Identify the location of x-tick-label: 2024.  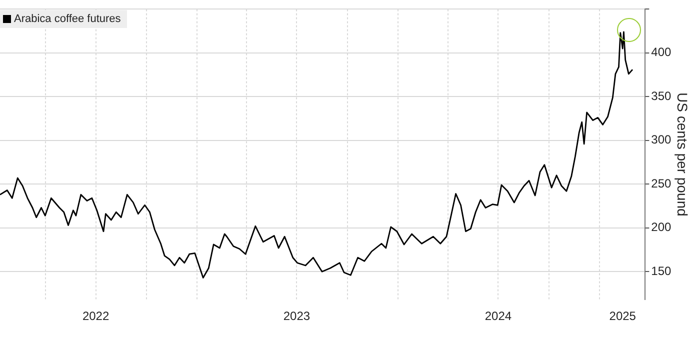
(498, 316).